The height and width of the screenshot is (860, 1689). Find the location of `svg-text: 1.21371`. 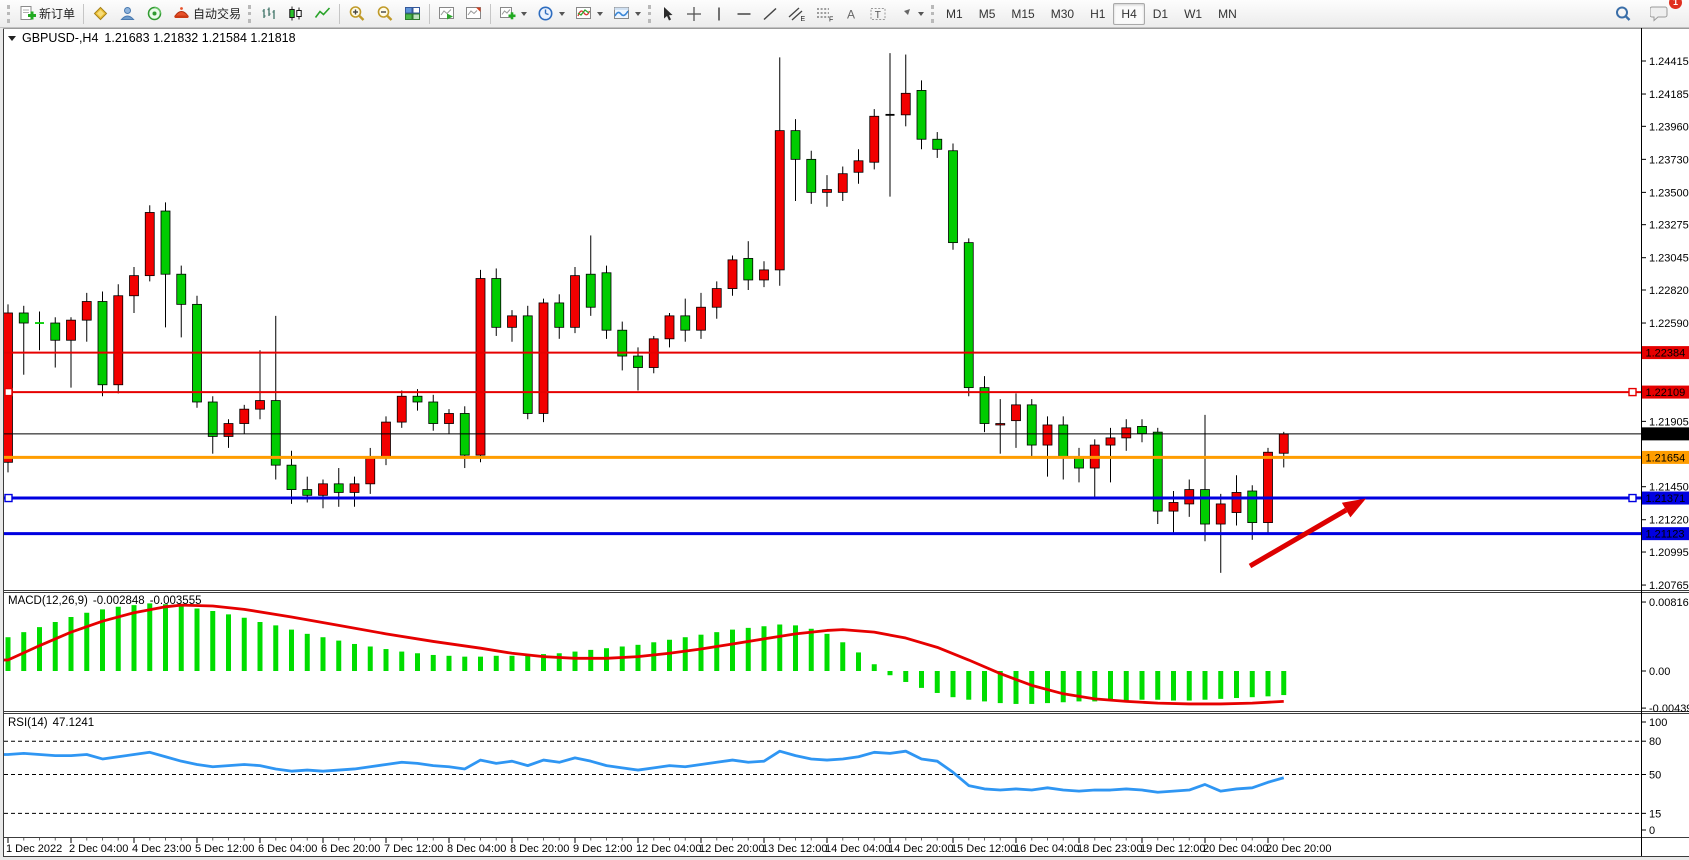

svg-text: 1.21371 is located at coordinates (1666, 499).